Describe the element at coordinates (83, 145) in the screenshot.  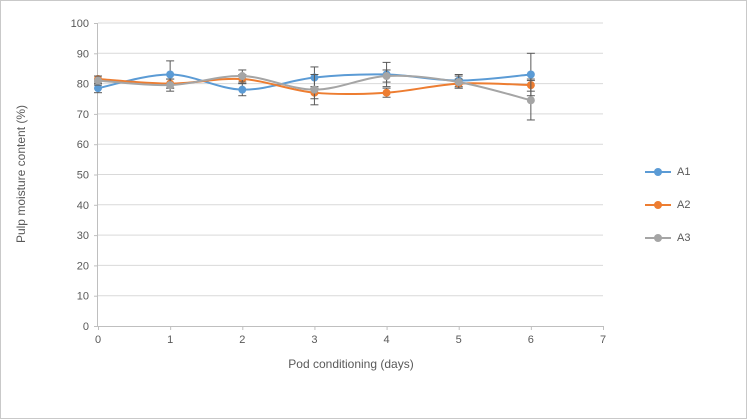
I see `svg-text: 60` at that location.